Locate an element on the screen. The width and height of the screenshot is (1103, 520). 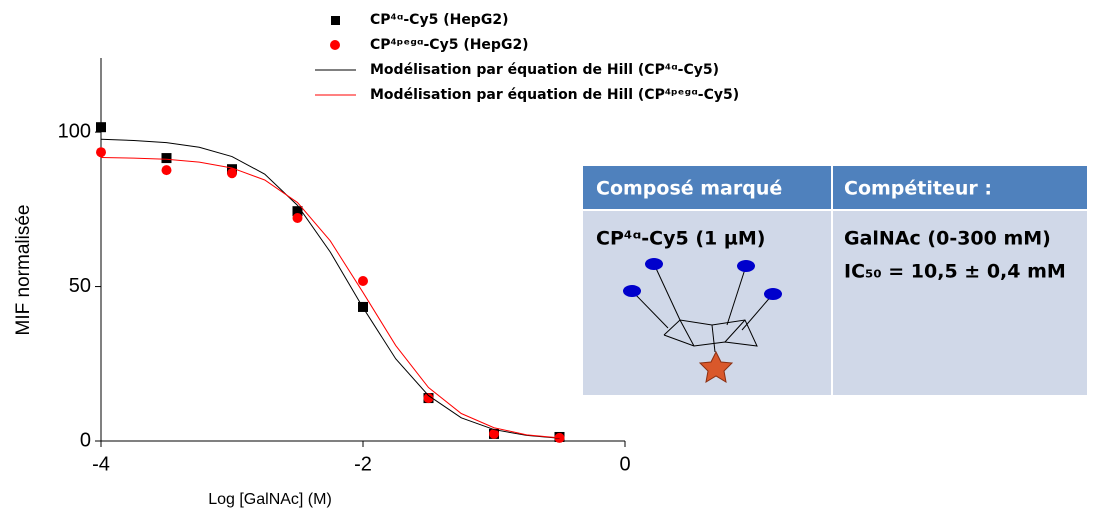
y-tick-label: 50 is located at coordinates (80, 286).